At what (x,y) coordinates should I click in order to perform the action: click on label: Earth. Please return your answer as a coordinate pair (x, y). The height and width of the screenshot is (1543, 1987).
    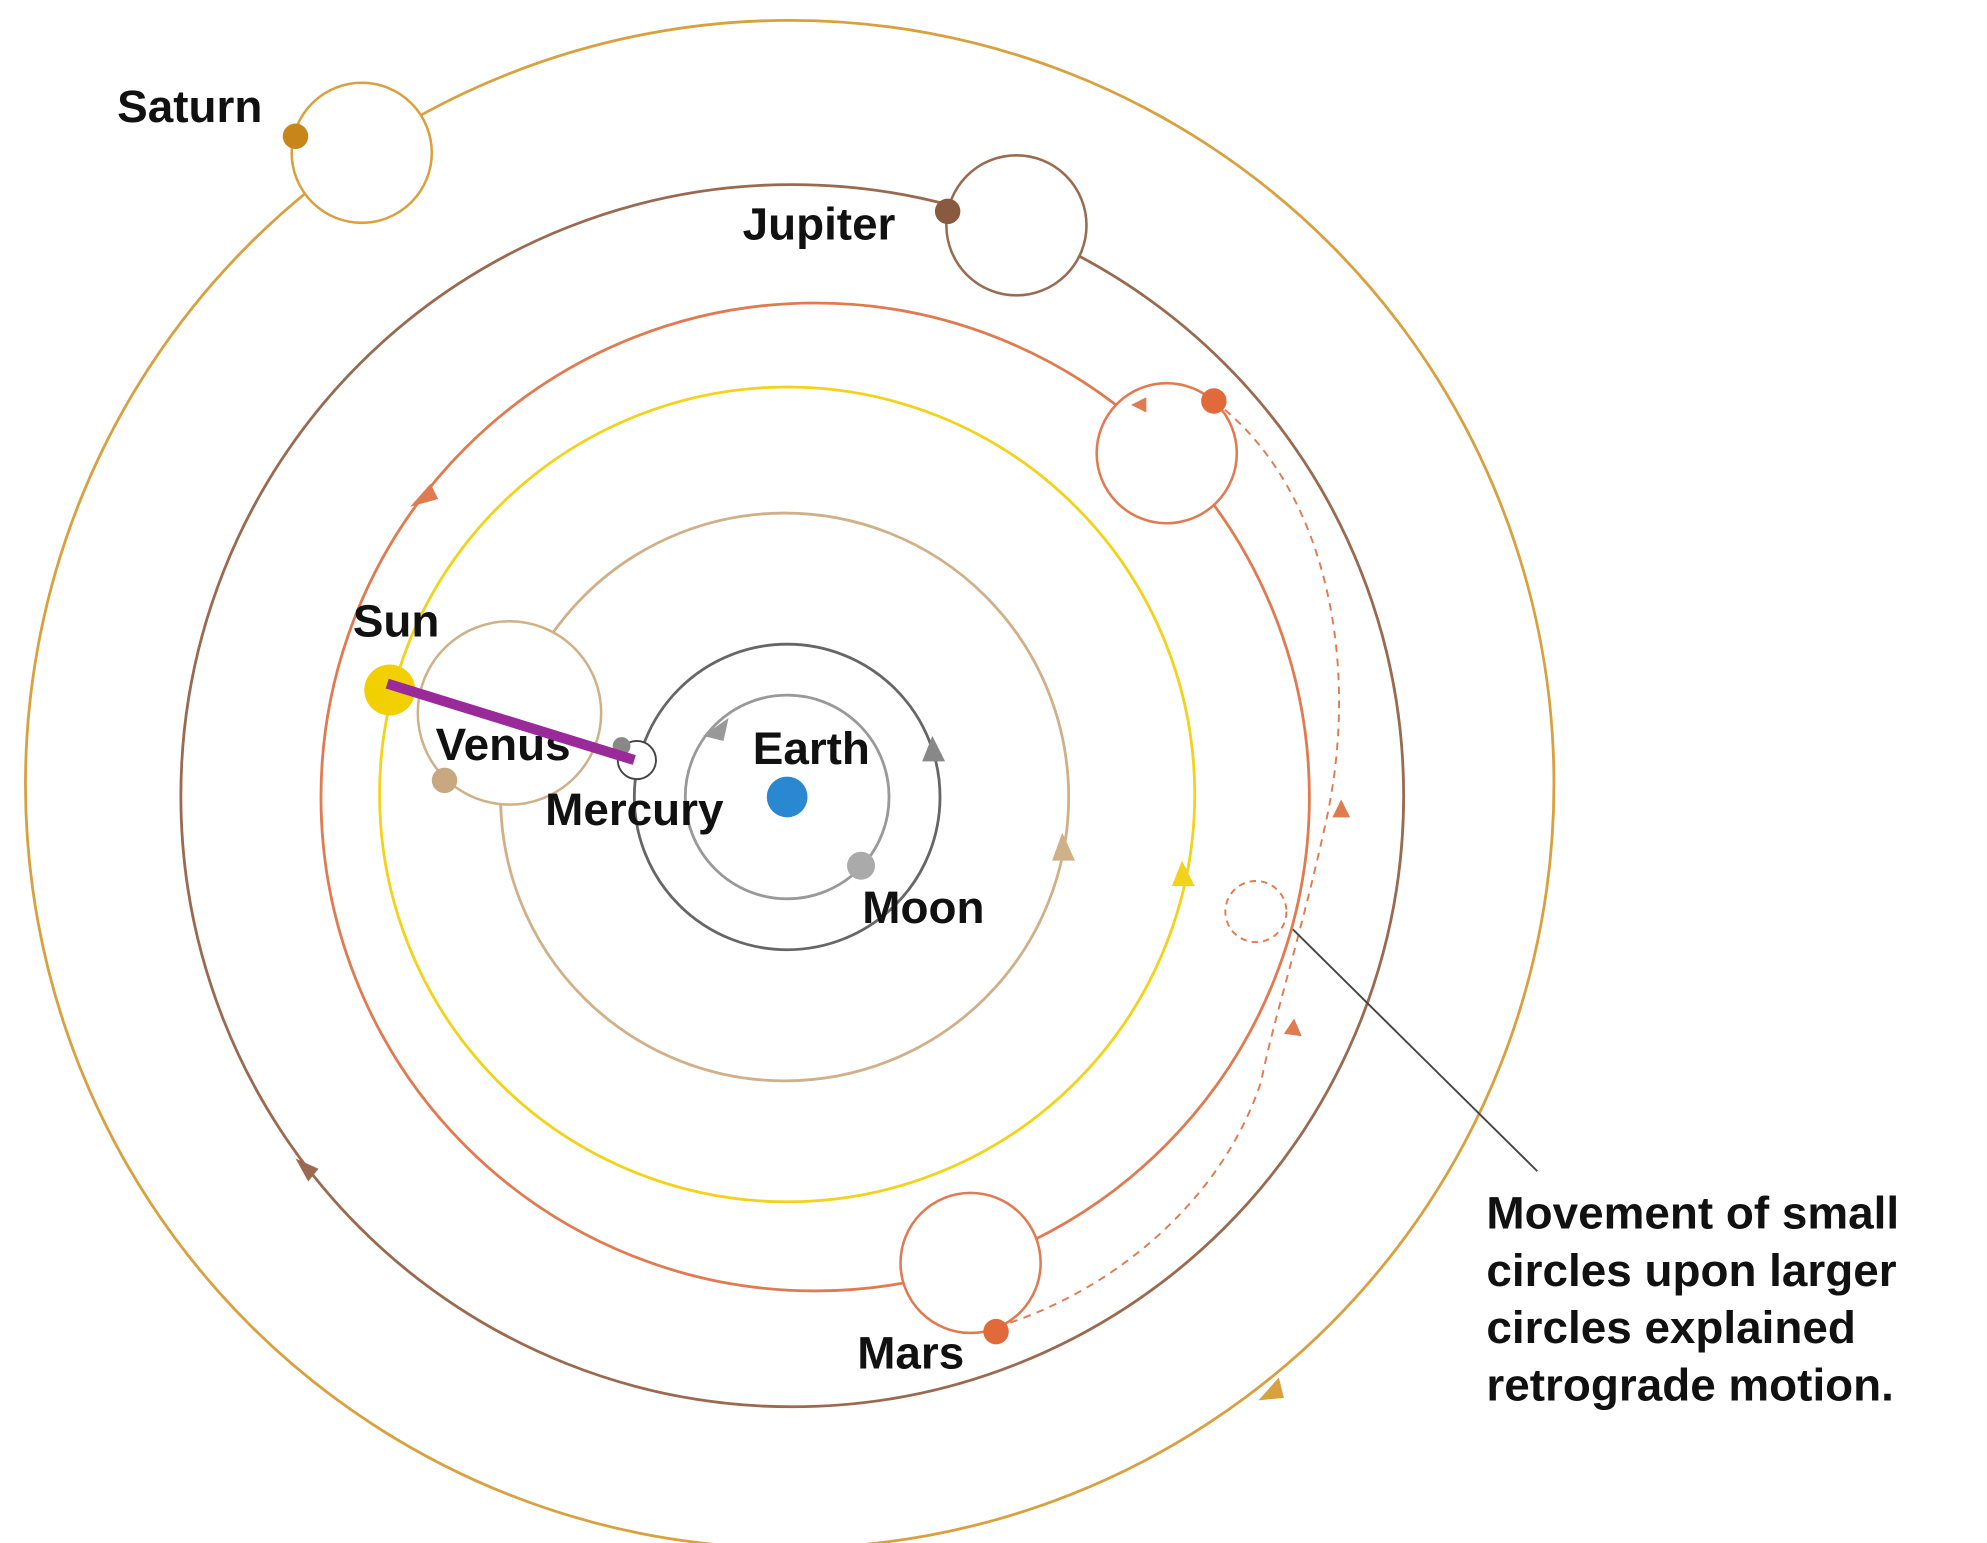
    Looking at the image, I should click on (811, 748).